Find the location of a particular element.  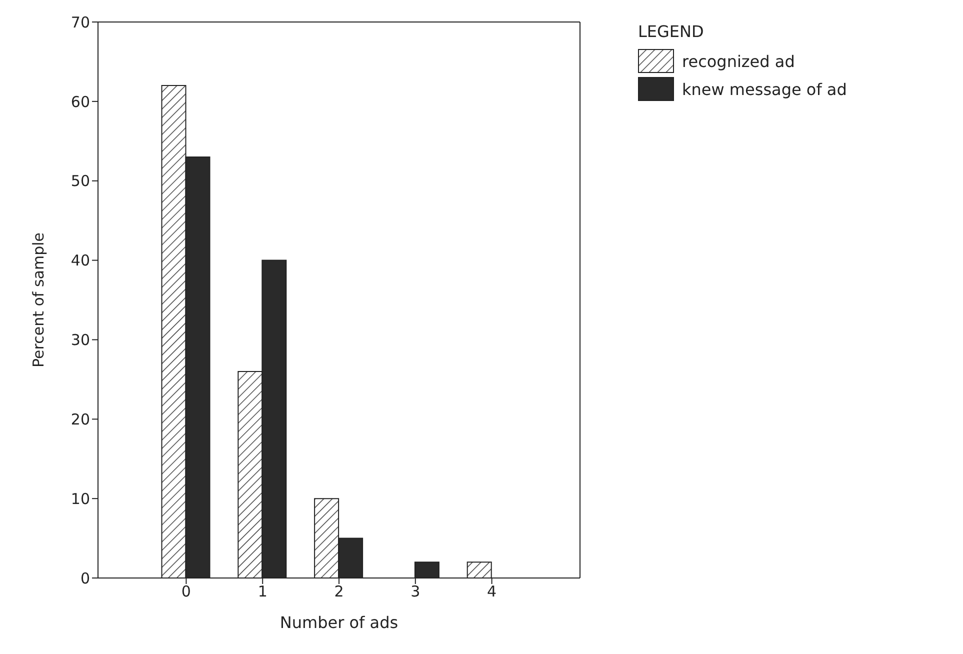

y-tick-label: 0 is located at coordinates (85, 578).